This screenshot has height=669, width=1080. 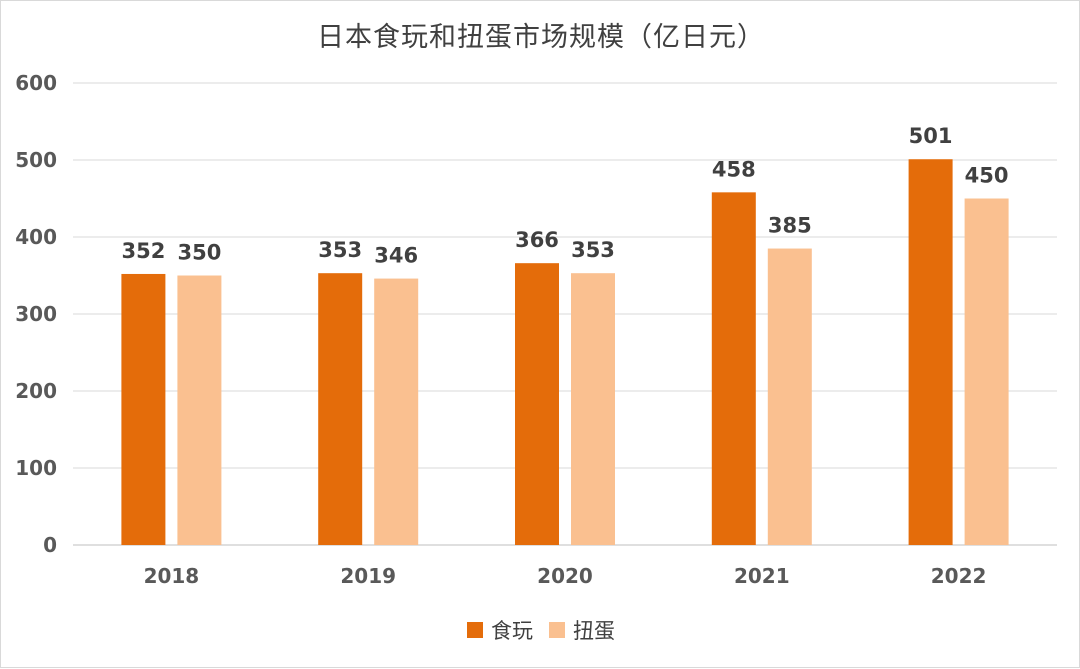 What do you see at coordinates (959, 576) in the screenshot?
I see `x-tick-label: 2022` at bounding box center [959, 576].